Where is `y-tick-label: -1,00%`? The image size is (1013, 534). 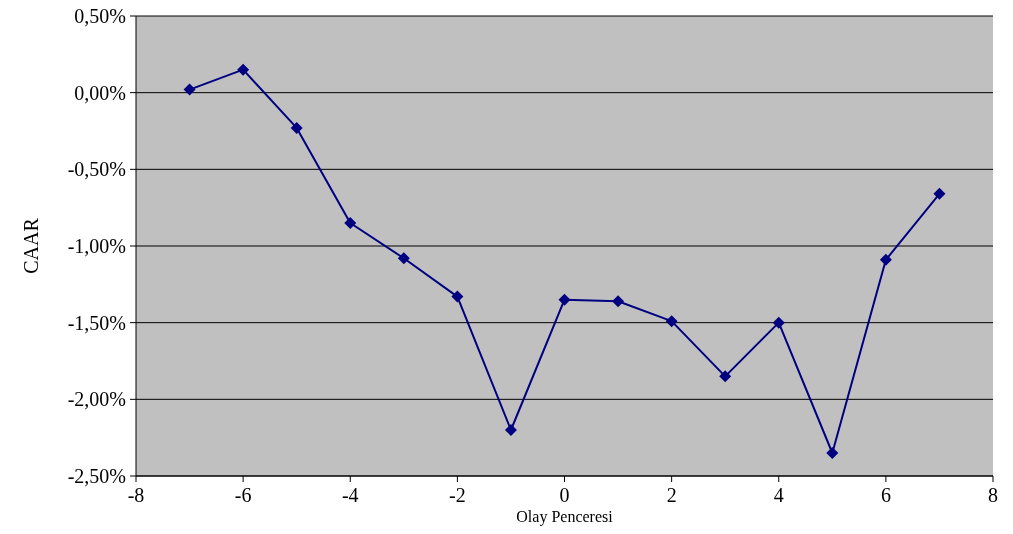 y-tick-label: -1,00% is located at coordinates (96, 246).